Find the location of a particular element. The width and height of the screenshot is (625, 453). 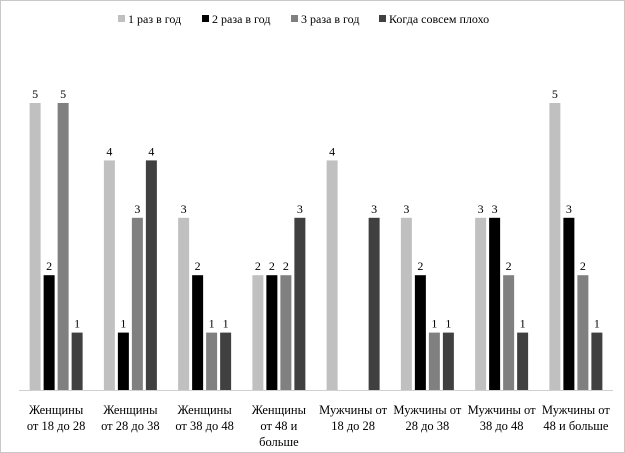

value-label-3-3: 1 is located at coordinates (212, 324).